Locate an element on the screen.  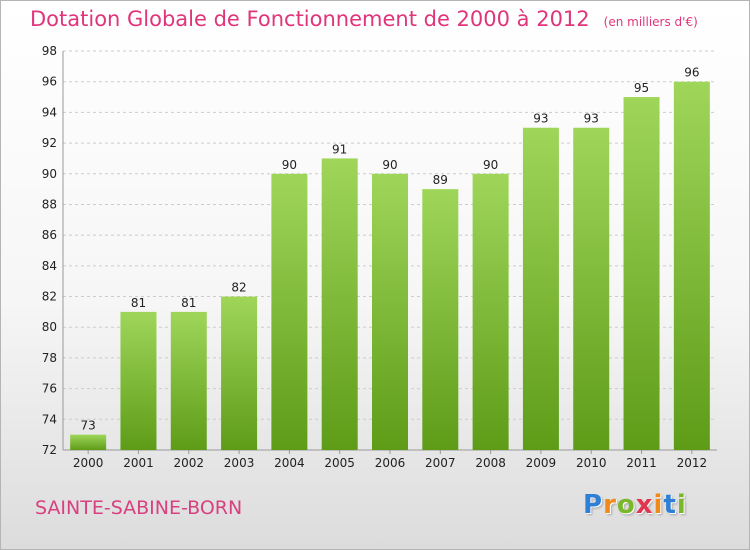
data-label-2001: 81 is located at coordinates (138, 303).